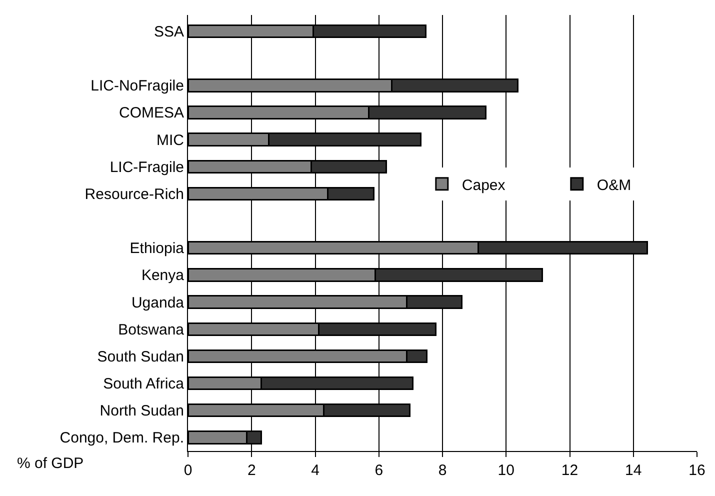  What do you see at coordinates (151, 329) in the screenshot?
I see `y-tick-label: Botswana` at bounding box center [151, 329].